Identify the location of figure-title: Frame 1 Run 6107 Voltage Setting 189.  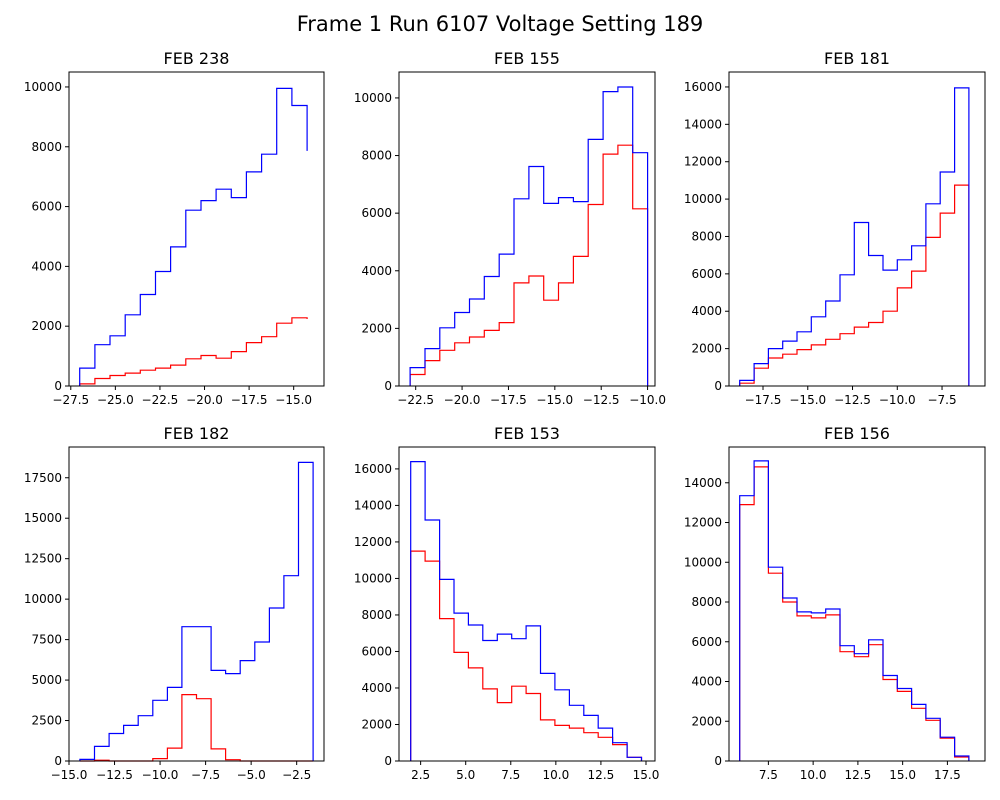
(500, 24).